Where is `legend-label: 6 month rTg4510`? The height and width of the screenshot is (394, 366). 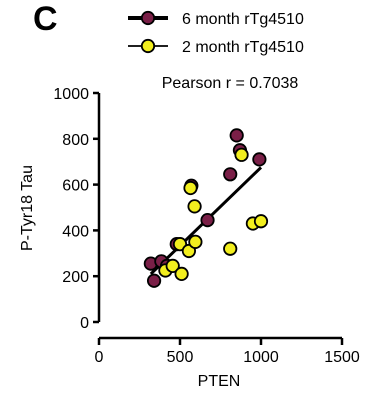
legend-label: 6 month rTg4510 is located at coordinates (243, 19).